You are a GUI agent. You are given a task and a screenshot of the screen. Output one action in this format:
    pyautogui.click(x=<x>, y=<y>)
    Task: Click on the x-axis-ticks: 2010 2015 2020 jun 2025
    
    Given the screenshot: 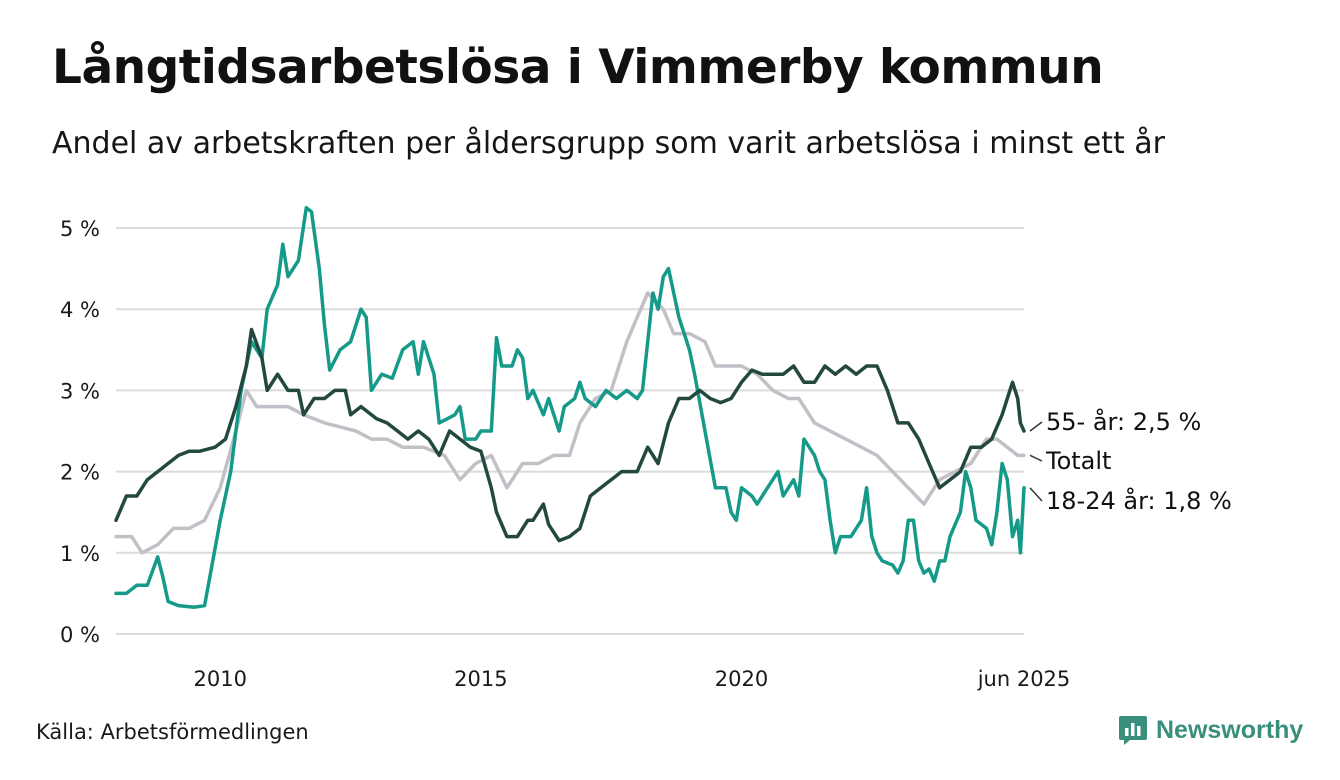 What is the action you would take?
    pyautogui.click(x=632, y=679)
    